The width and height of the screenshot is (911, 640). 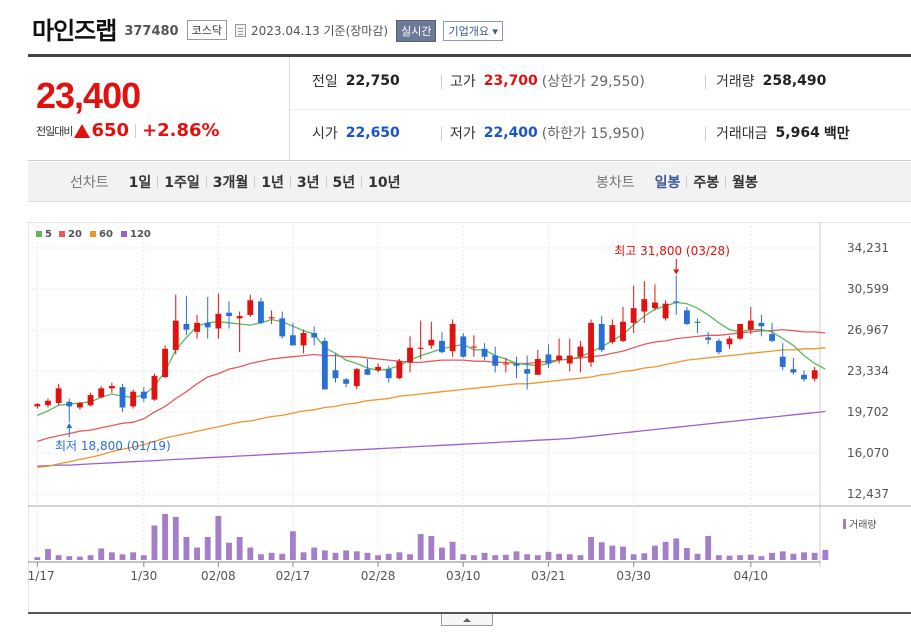 What do you see at coordinates (547, 133) in the screenshot?
I see `low-price: 저가 22,400 (하한가 15,950)` at bounding box center [547, 133].